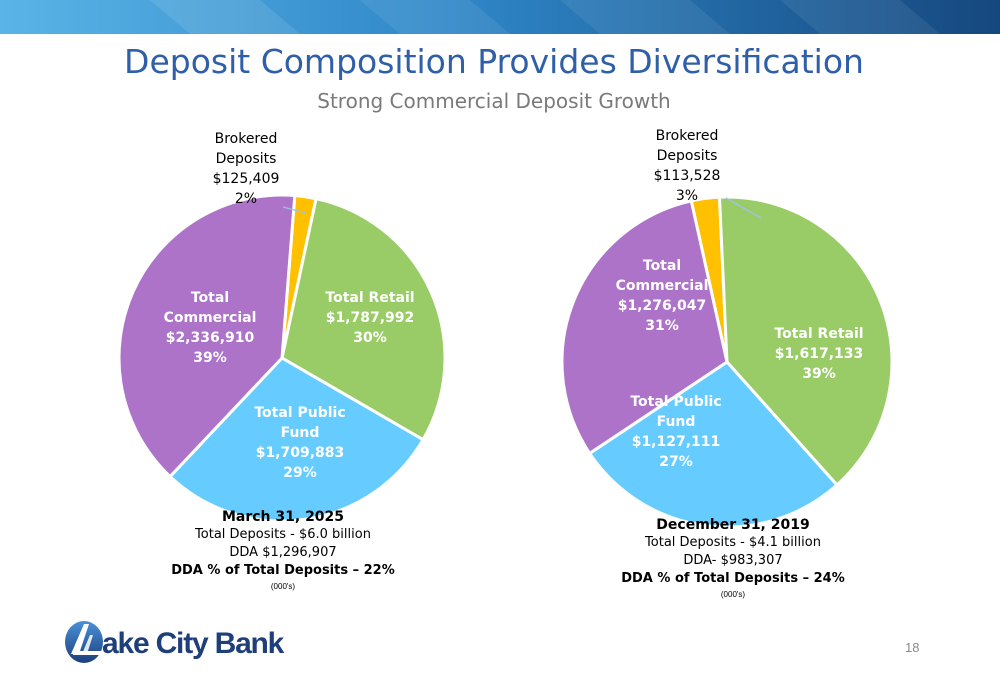 Image resolution: width=1000 pixels, height=685 pixels. I want to click on slice-label-commercial: Total Commercial $1,276,047 31%, so click(662, 296).